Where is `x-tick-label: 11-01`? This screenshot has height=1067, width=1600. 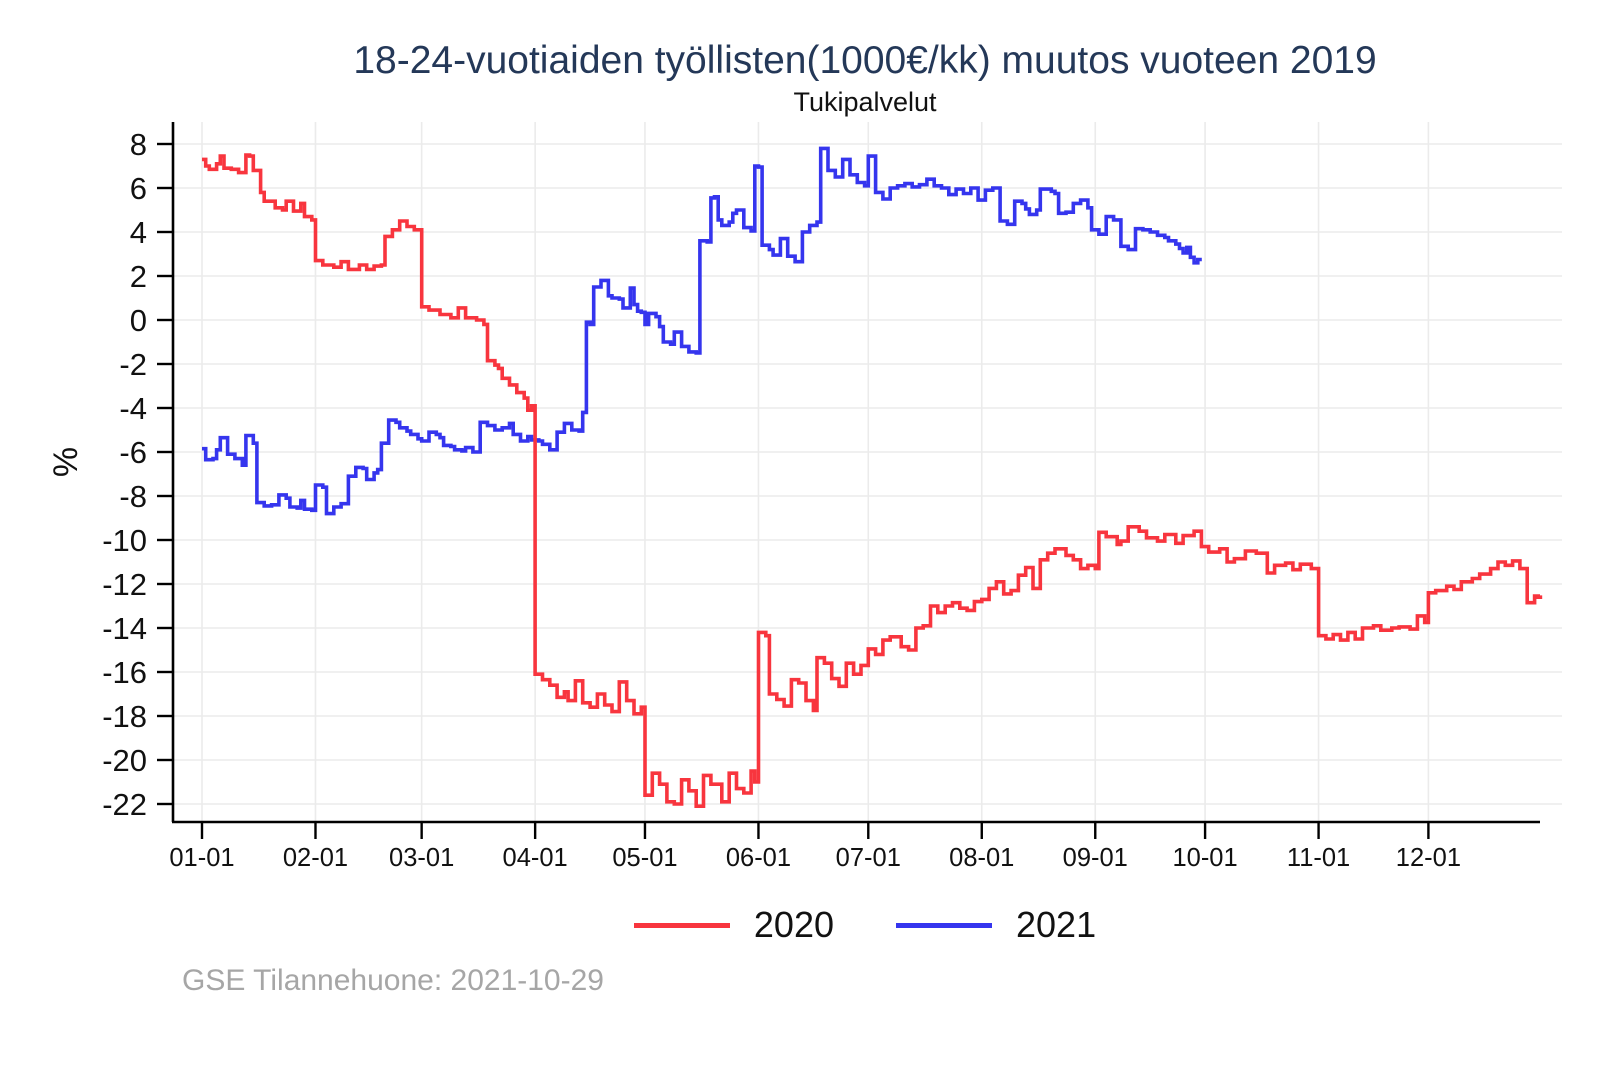
x-tick-label: 11-01 is located at coordinates (1318, 858).